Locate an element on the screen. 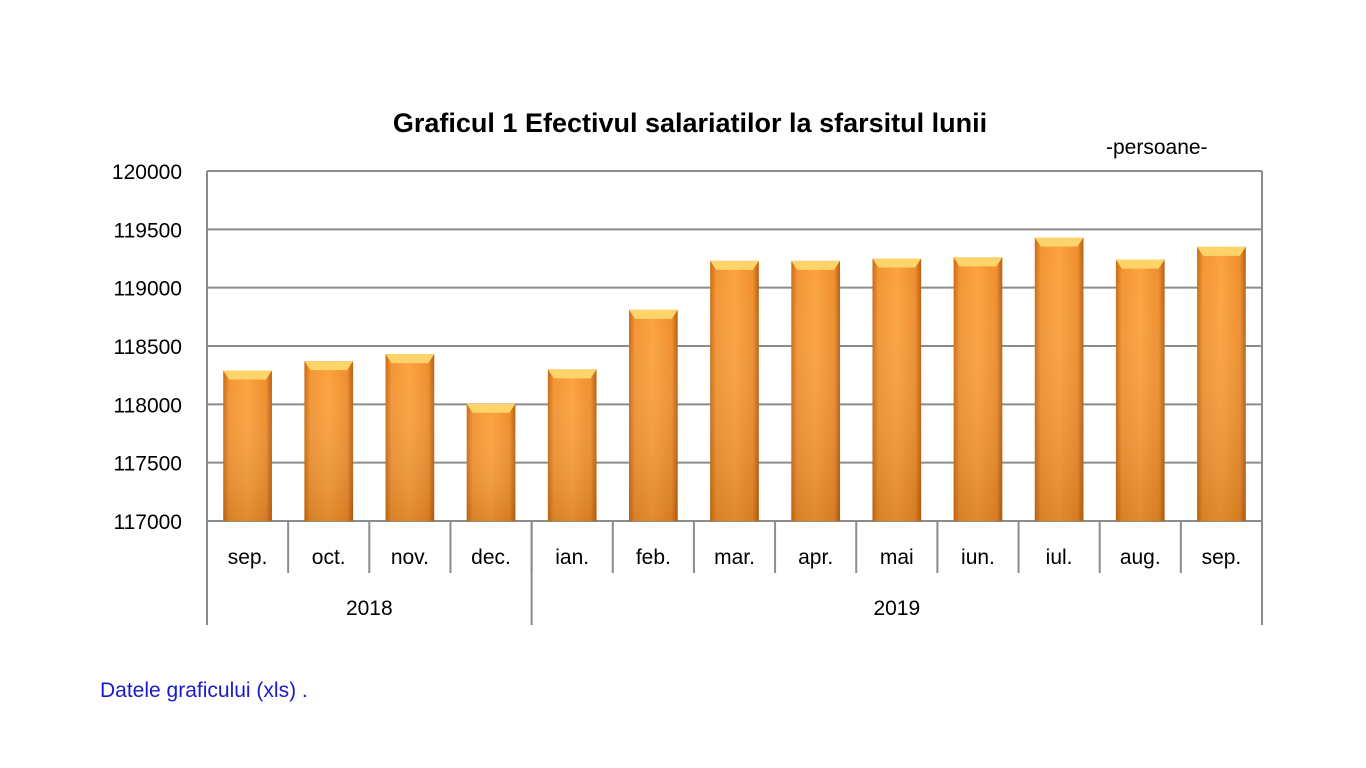 Image resolution: width=1366 pixels, height=768 pixels. year-group-label: 2018 is located at coordinates (369, 608).